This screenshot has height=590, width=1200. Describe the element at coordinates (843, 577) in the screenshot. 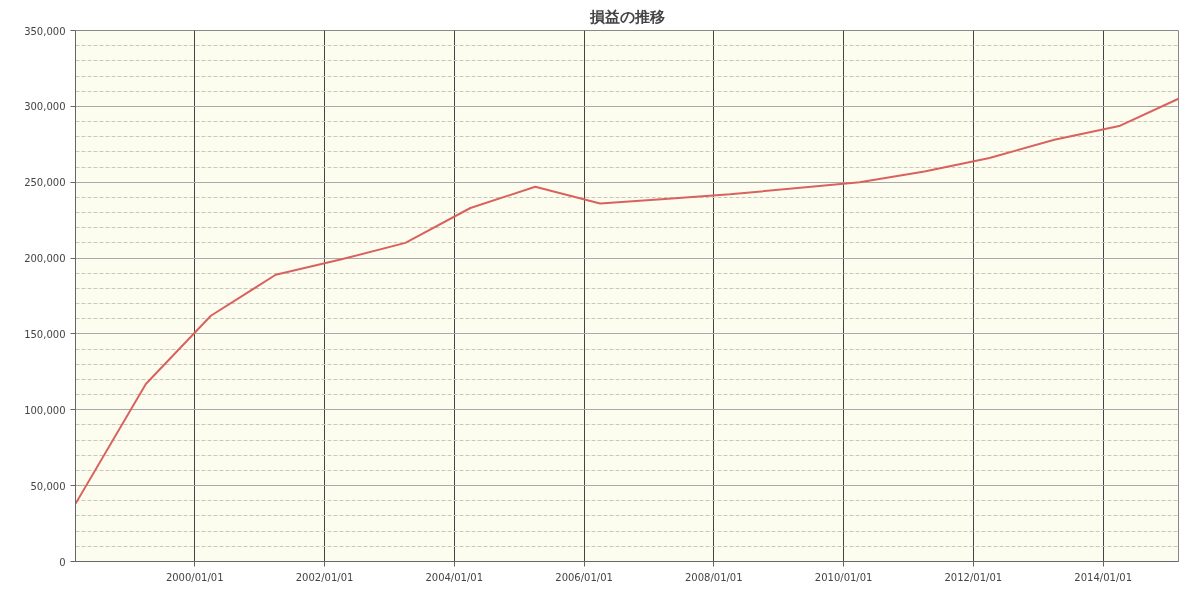

I see `x-tick-label: 2010/01/01` at that location.